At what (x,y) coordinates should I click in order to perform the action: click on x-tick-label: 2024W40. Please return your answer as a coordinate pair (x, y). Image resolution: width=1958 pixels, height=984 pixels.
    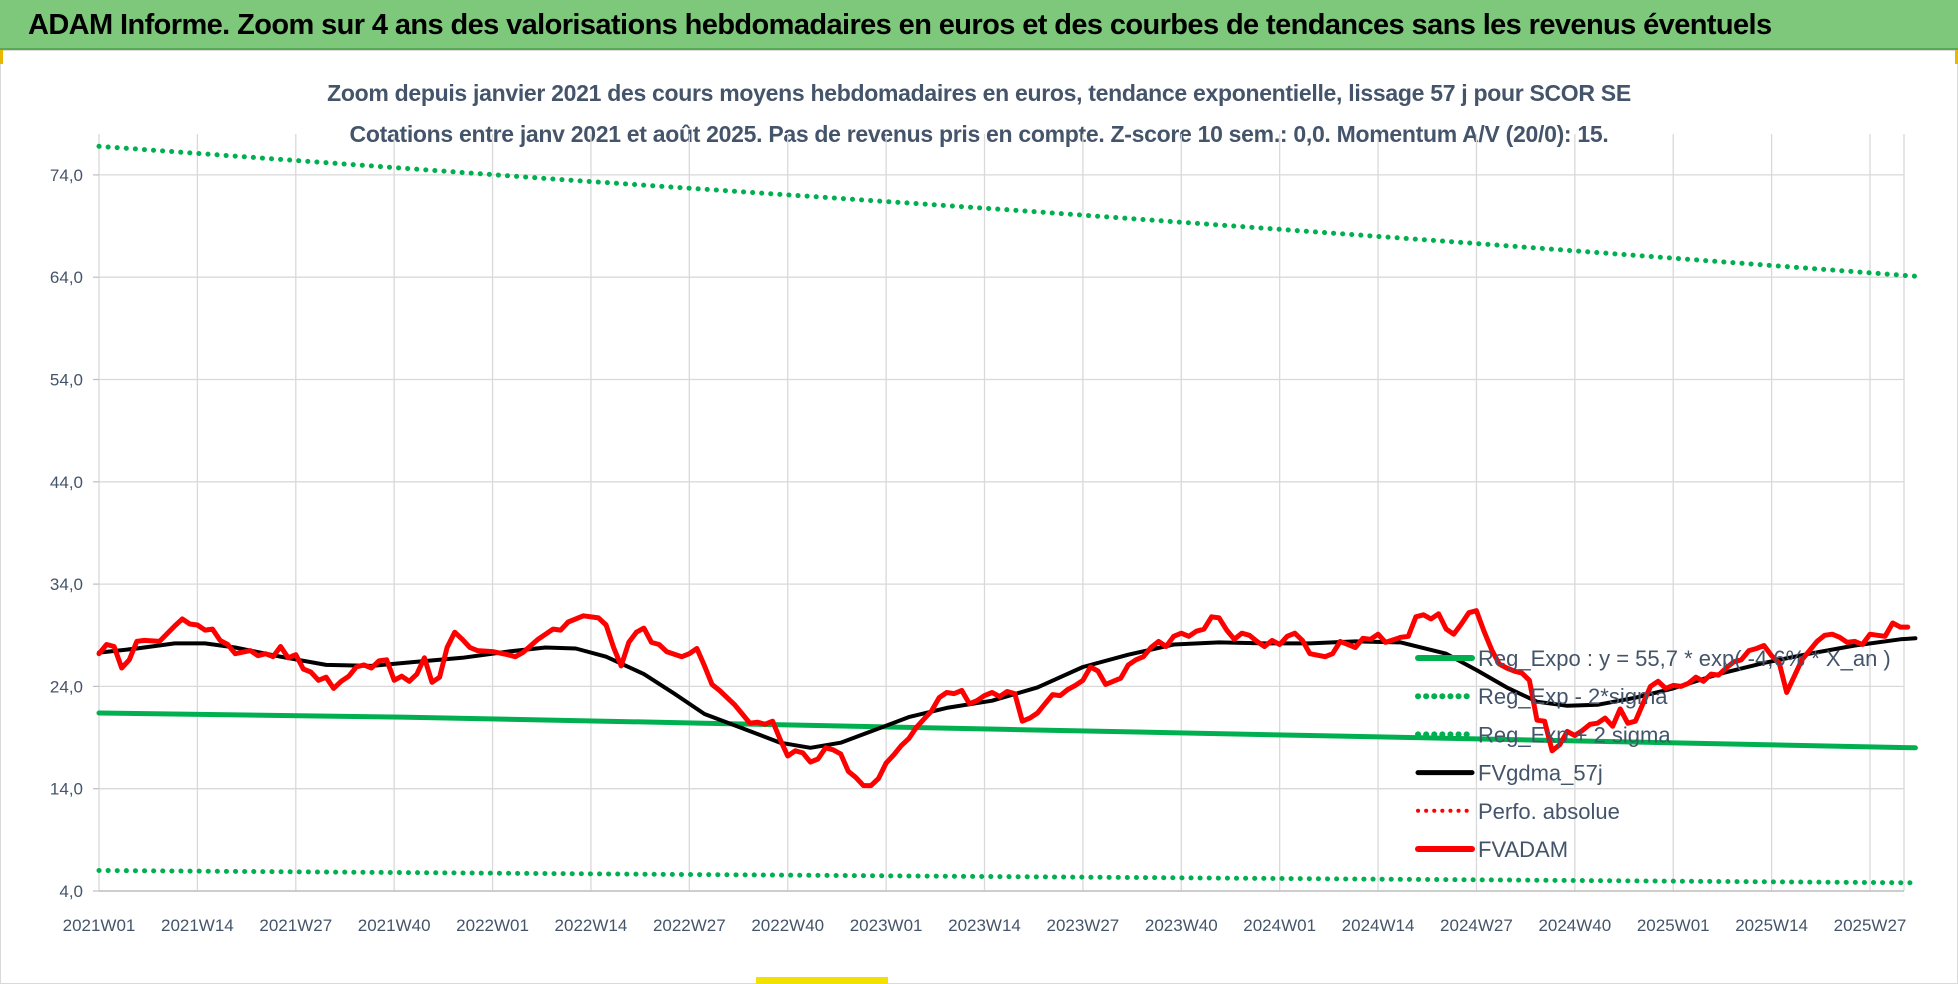
    Looking at the image, I should click on (1574, 925).